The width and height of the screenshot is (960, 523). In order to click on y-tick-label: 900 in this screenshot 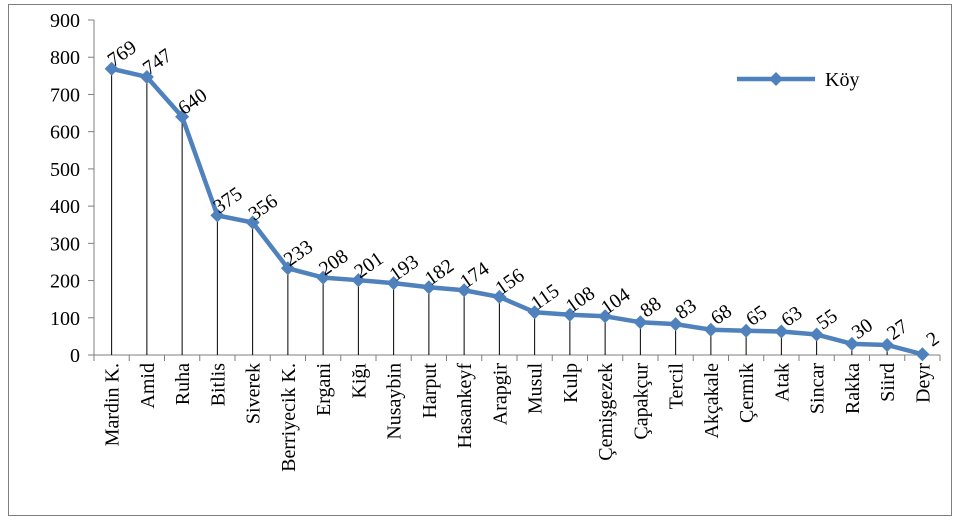, I will do `click(65, 21)`.